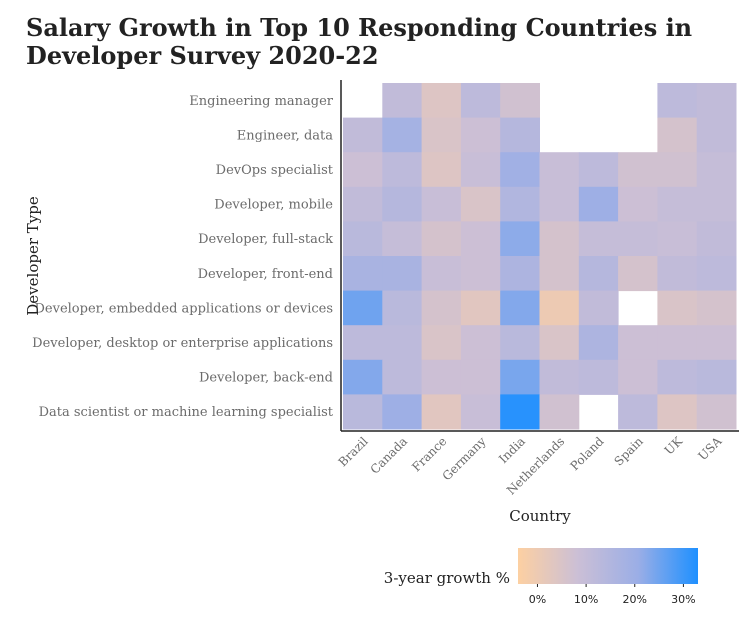 The width and height of the screenshot is (745, 630). I want to click on y-axis-title: Developer Type, so click(33, 256).